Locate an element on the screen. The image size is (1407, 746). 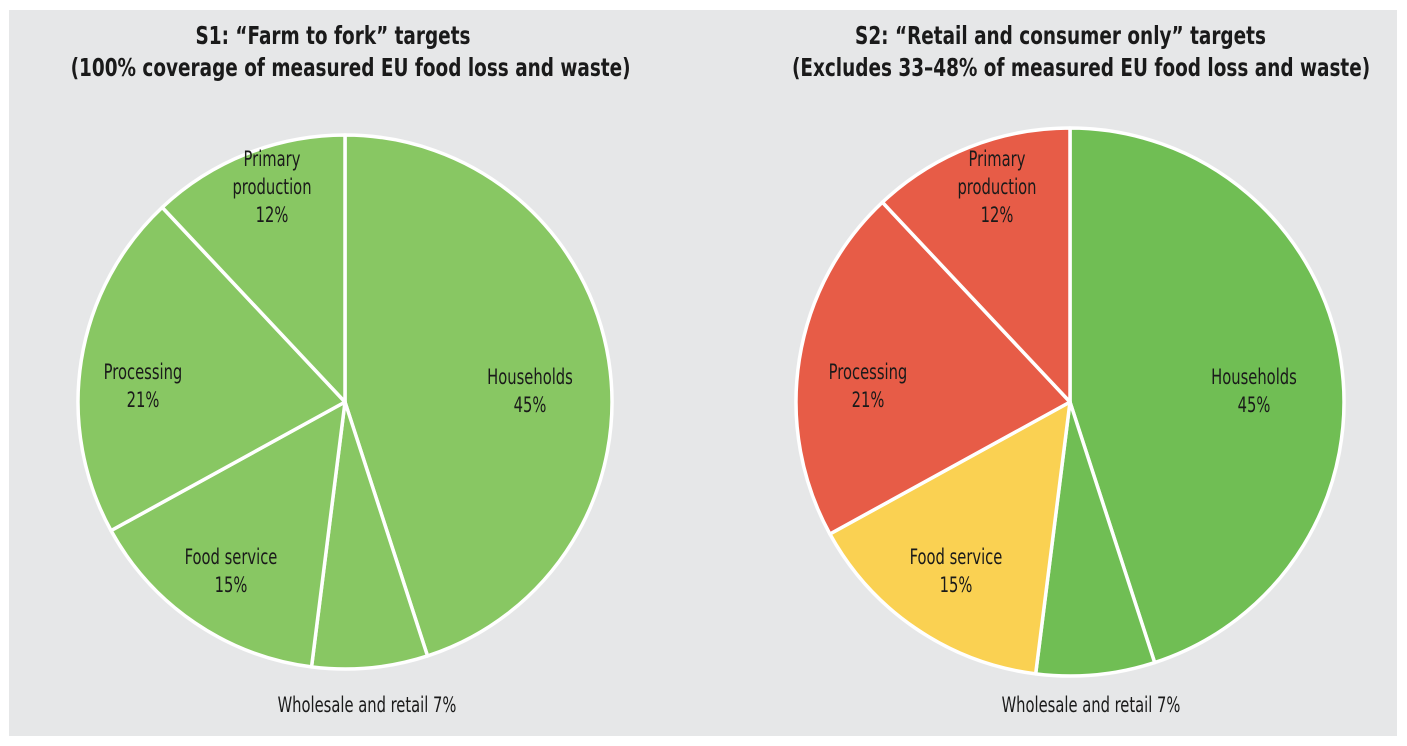
s1-label-food-service: Food service 15% is located at coordinates (231, 571).